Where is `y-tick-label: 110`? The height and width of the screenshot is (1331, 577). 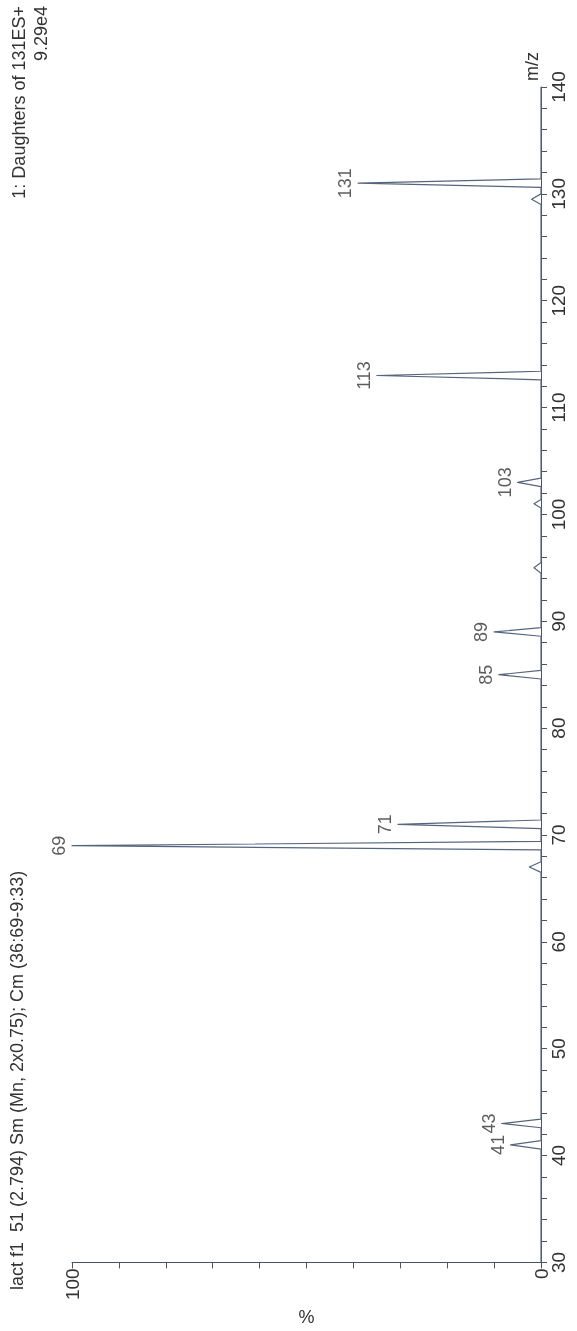 y-tick-label: 110 is located at coordinates (558, 407).